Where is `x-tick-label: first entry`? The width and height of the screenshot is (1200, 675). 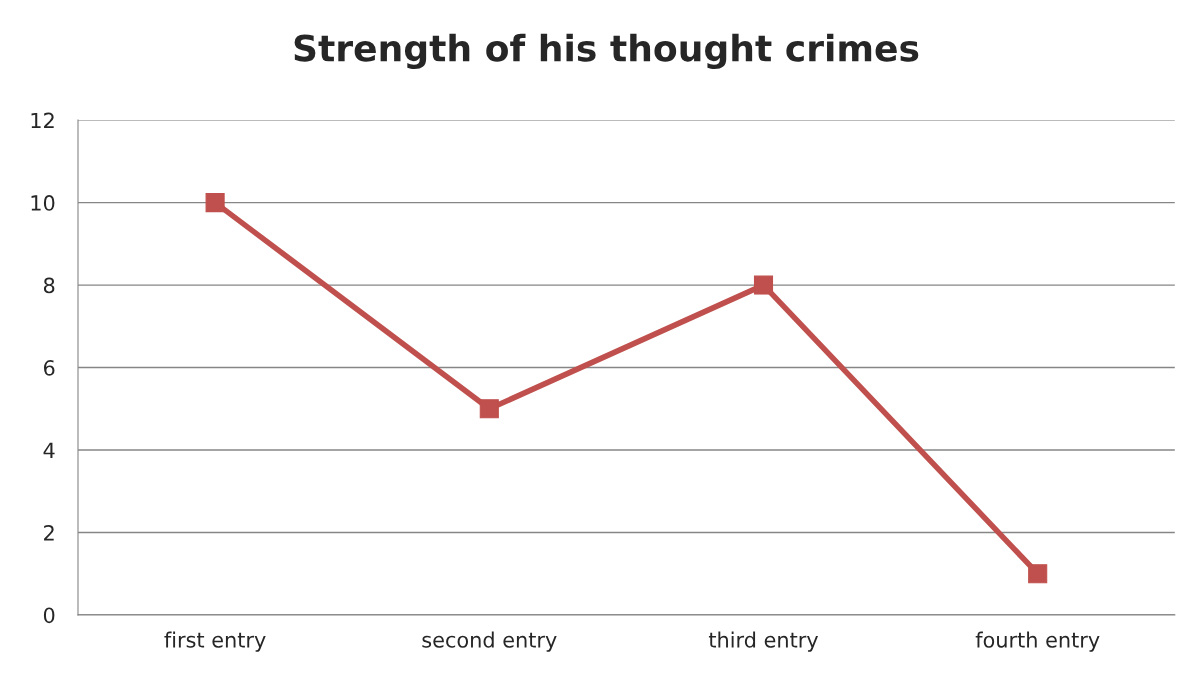
x-tick-label: first entry is located at coordinates (215, 641).